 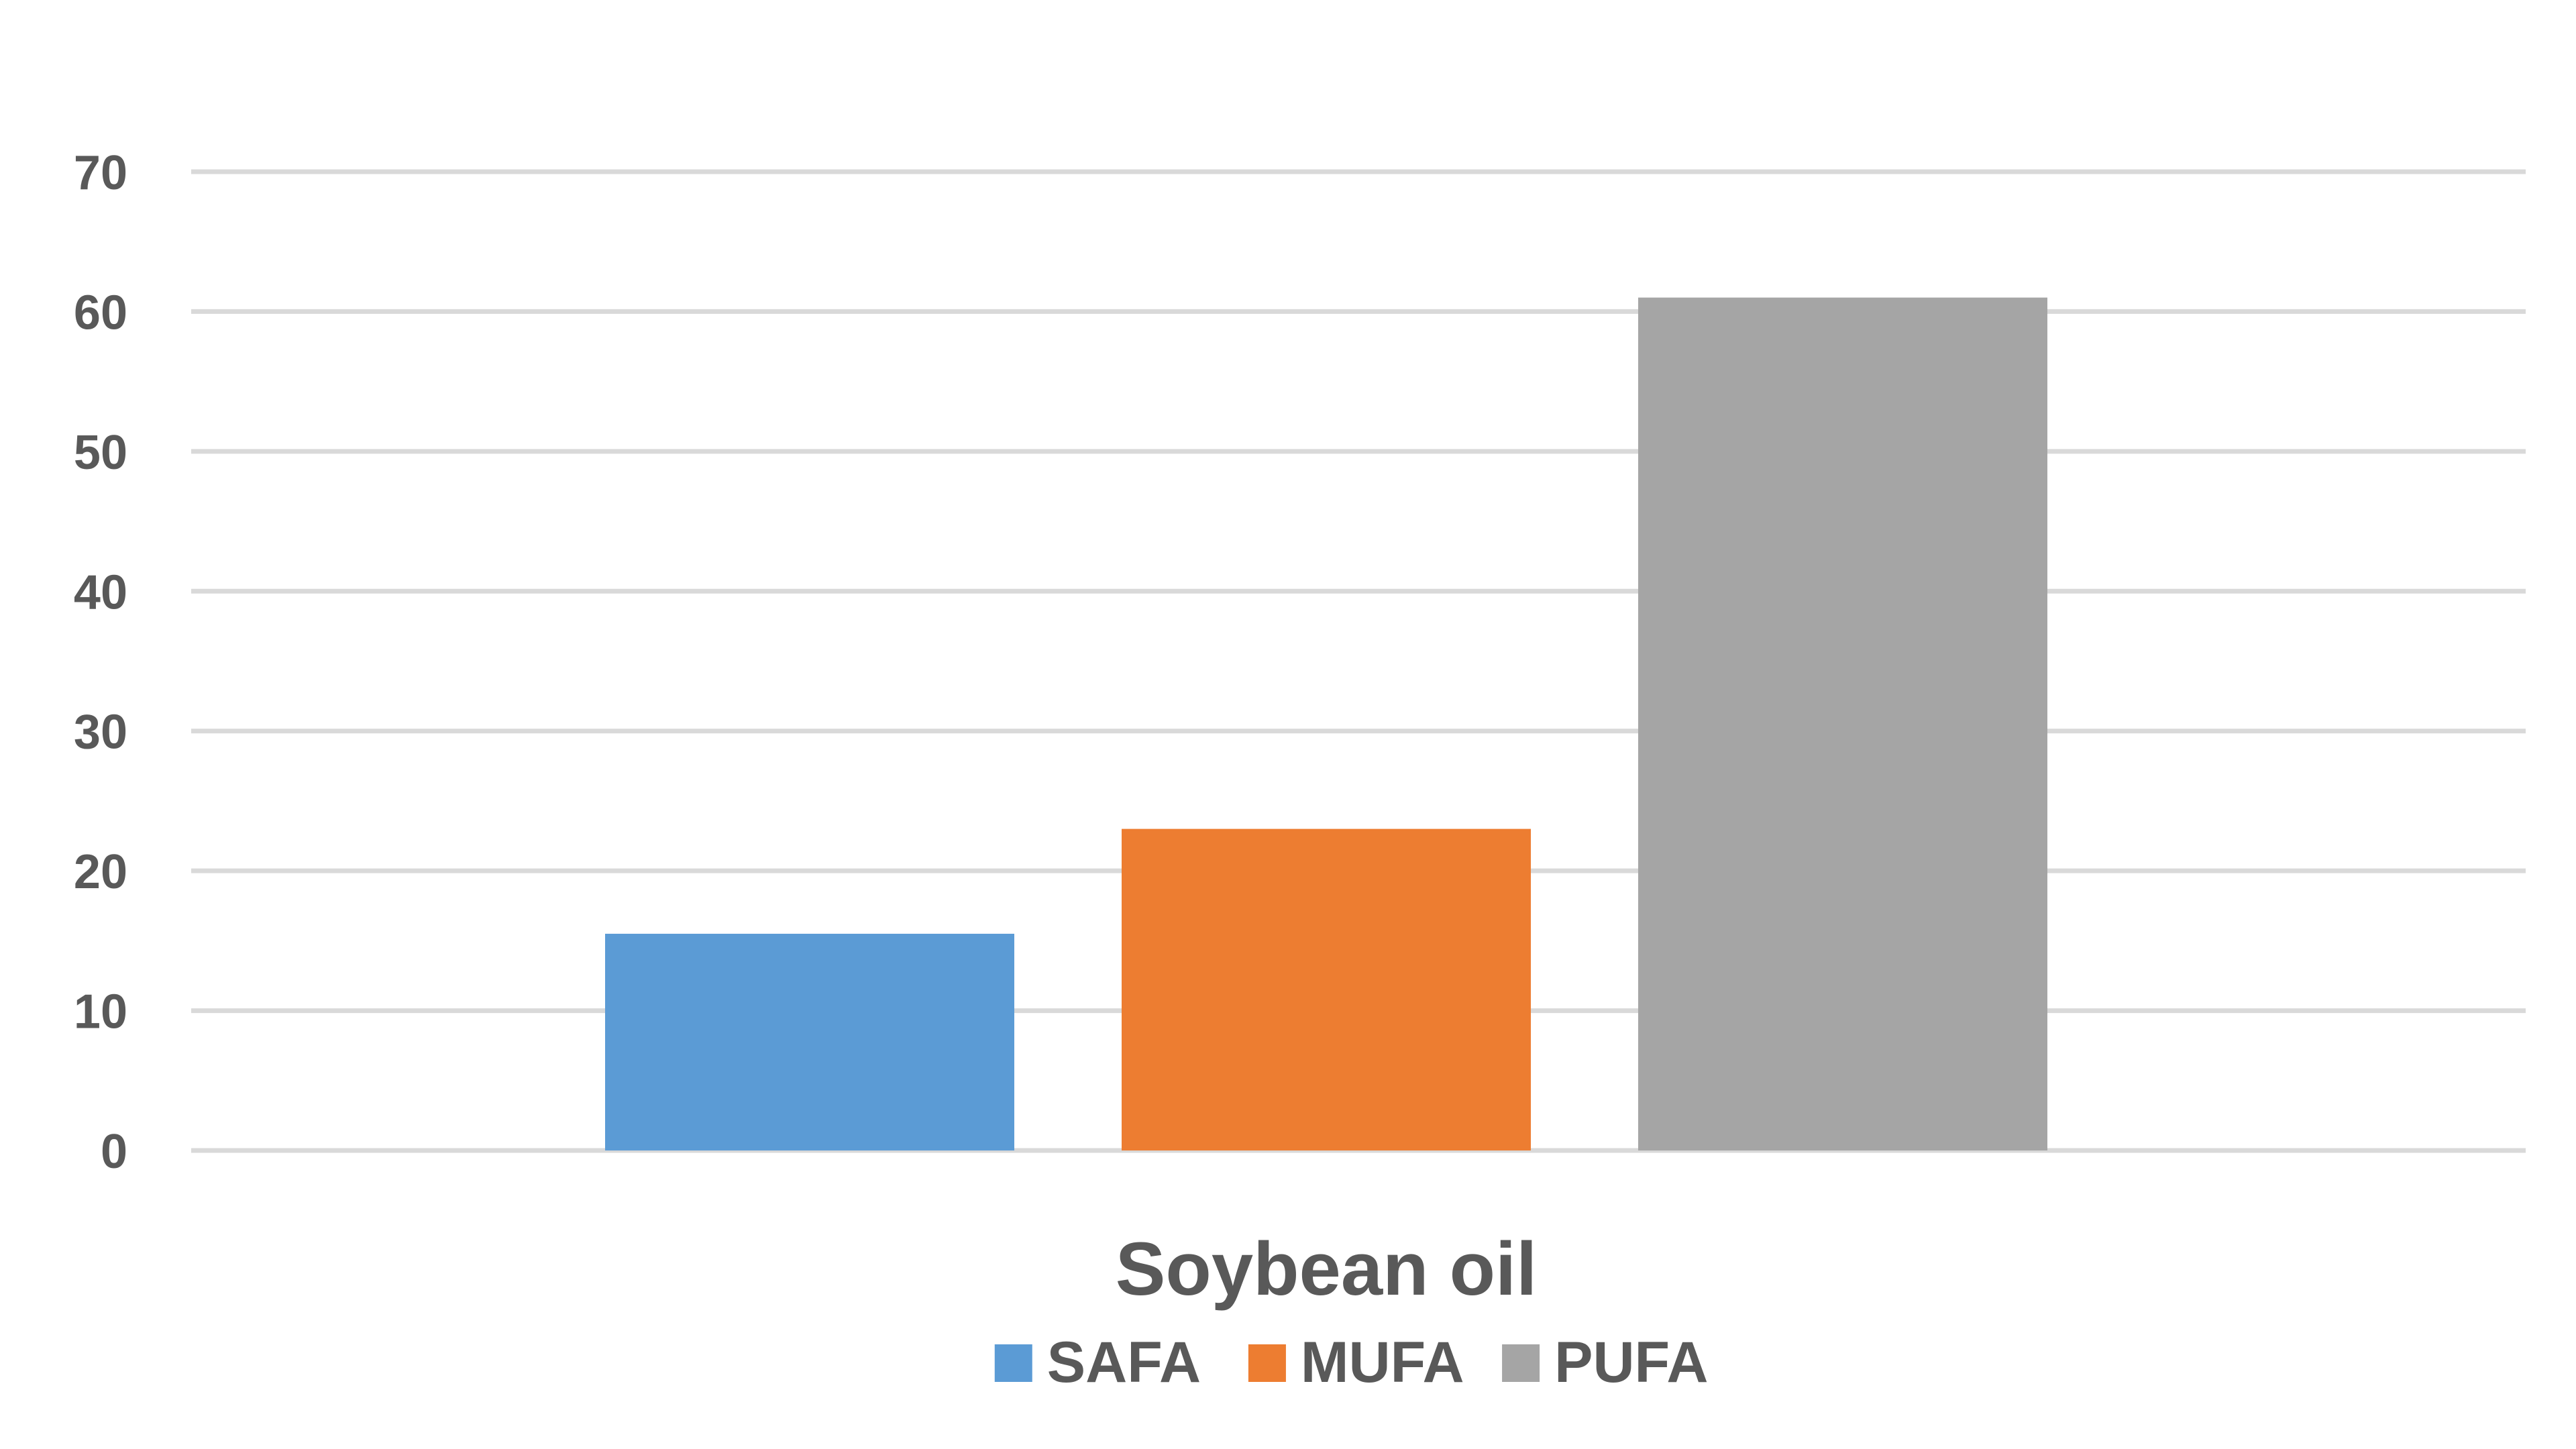 I want to click on x-axis-category-labels: Soybean oil, so click(x=1327, y=1269).